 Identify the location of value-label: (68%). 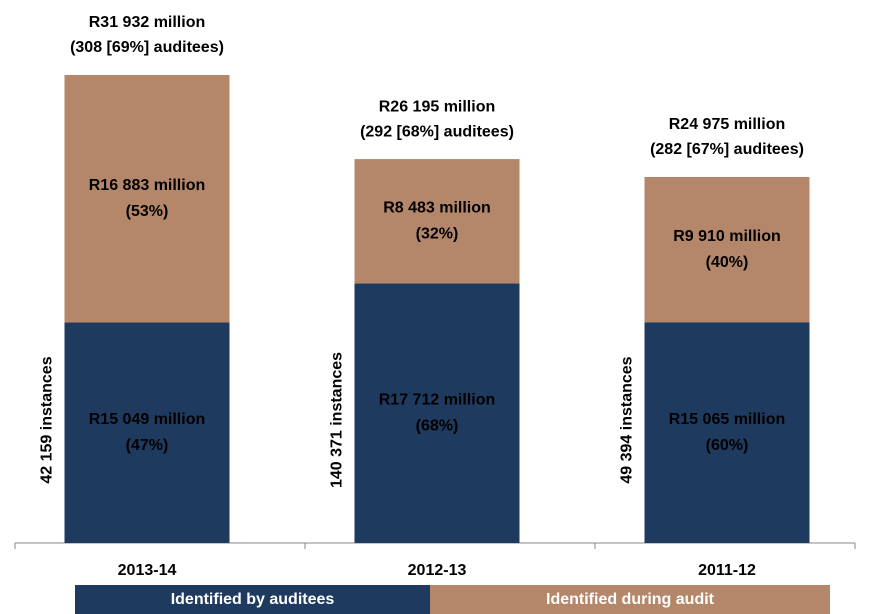
(437, 425).